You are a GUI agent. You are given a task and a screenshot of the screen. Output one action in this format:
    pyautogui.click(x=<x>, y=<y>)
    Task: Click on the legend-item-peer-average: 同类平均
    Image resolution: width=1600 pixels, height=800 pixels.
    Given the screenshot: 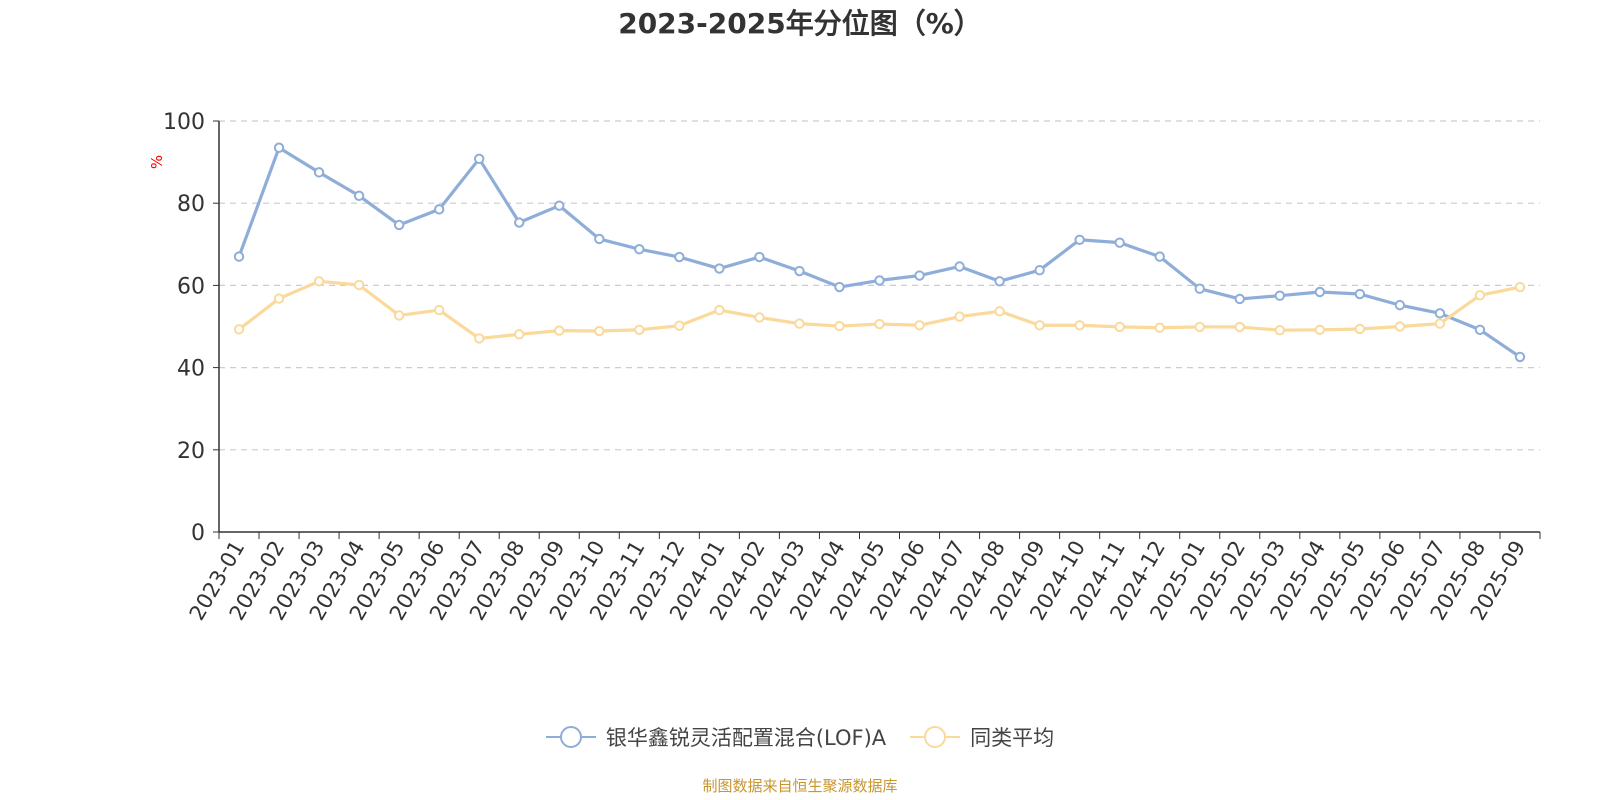 What is the action you would take?
    pyautogui.click(x=982, y=737)
    